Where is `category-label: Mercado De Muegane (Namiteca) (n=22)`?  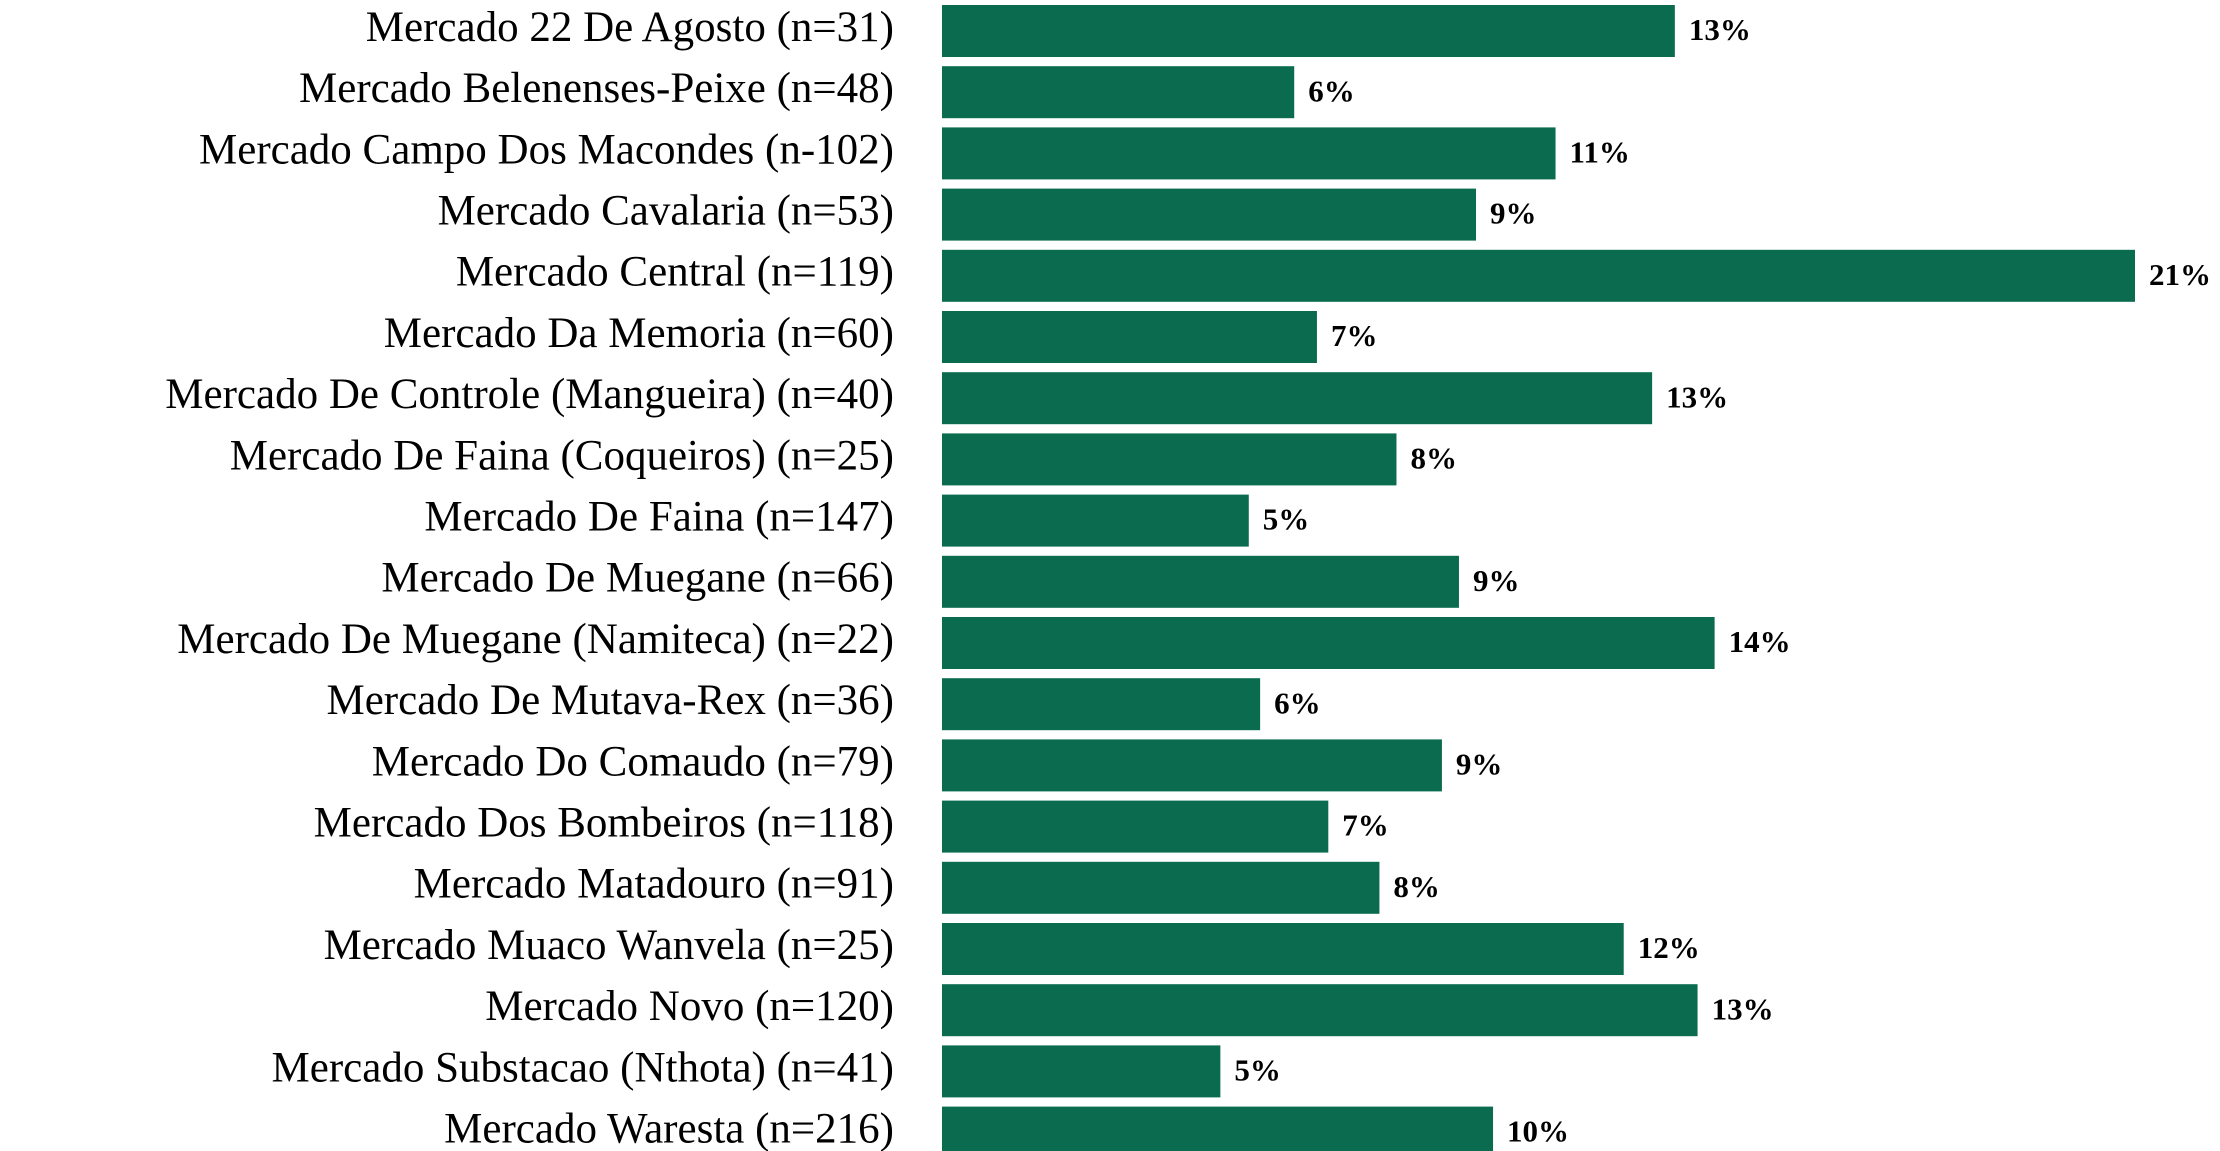
category-label: Mercado De Muegane (Namiteca) (n=22) is located at coordinates (535, 639).